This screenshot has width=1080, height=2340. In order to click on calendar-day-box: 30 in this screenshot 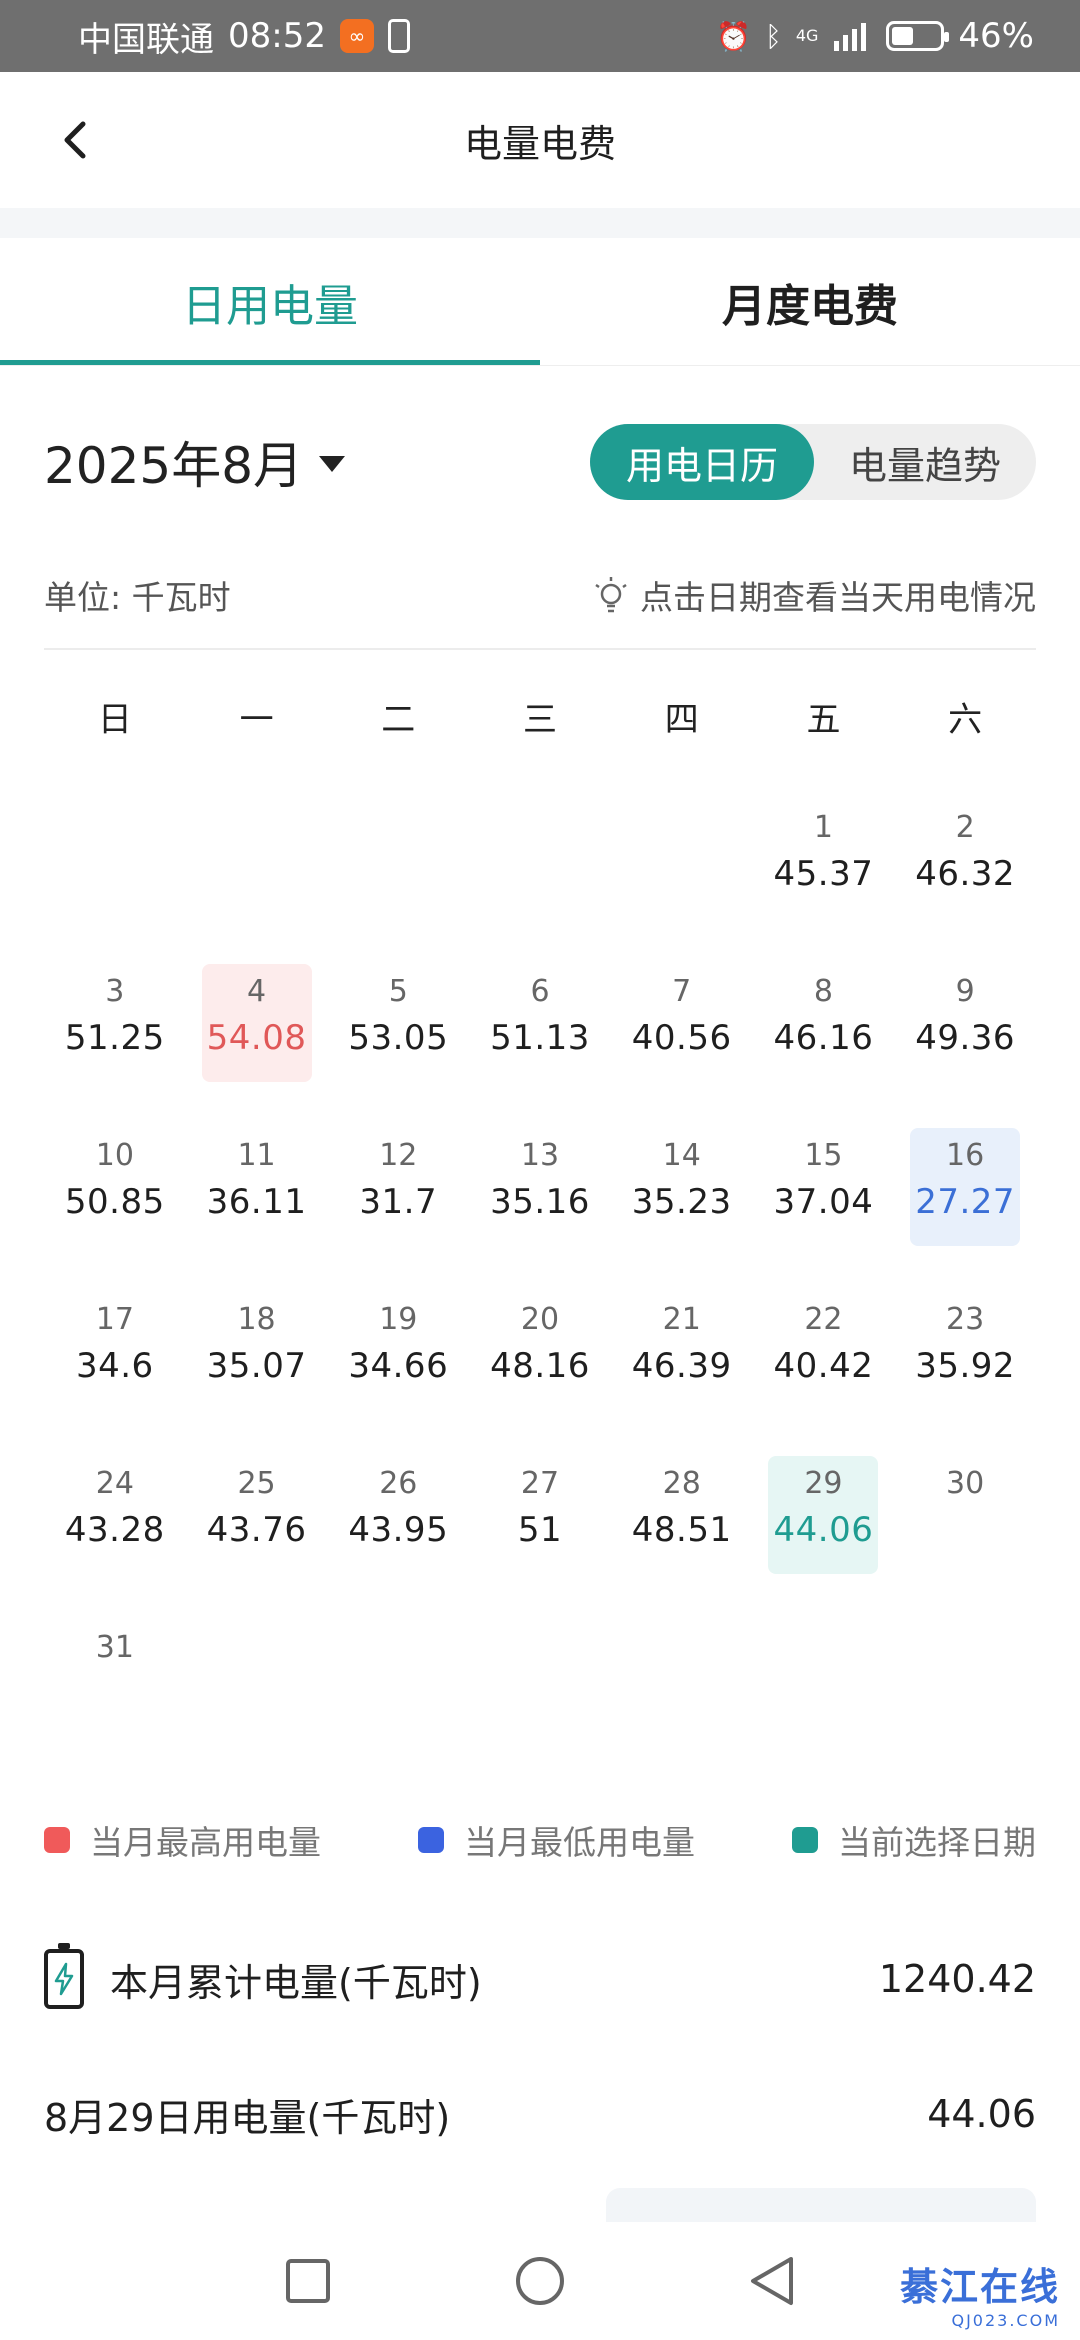, I will do `click(965, 1515)`.